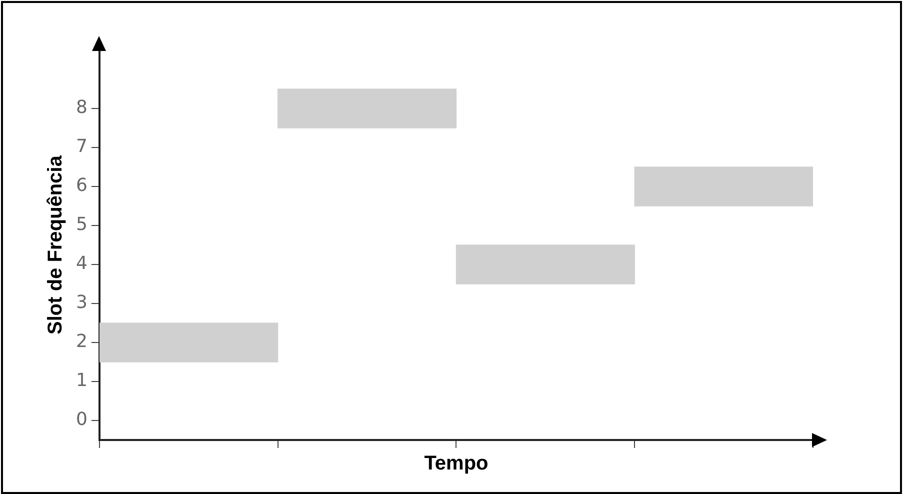 The height and width of the screenshot is (494, 903). I want to click on y-tick-label: 4, so click(82, 263).